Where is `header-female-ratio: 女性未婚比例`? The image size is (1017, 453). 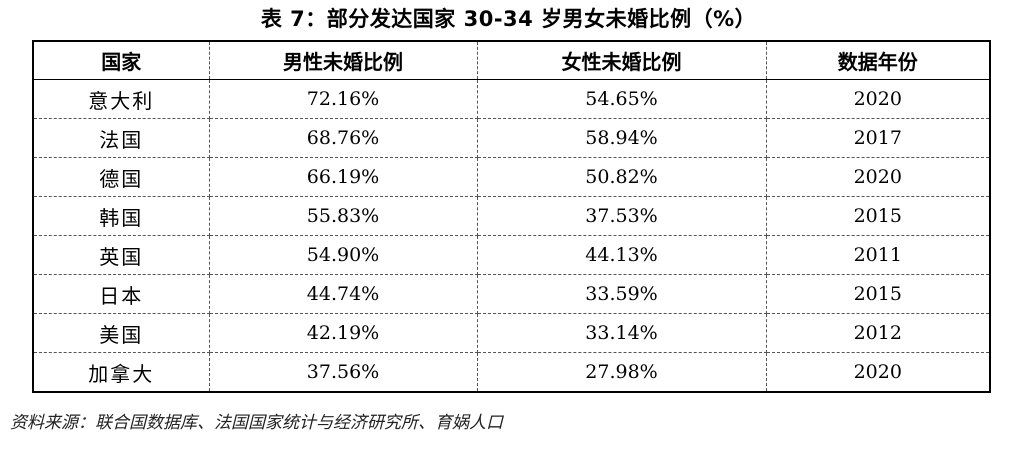 header-female-ratio: 女性未婚比例 is located at coordinates (621, 60).